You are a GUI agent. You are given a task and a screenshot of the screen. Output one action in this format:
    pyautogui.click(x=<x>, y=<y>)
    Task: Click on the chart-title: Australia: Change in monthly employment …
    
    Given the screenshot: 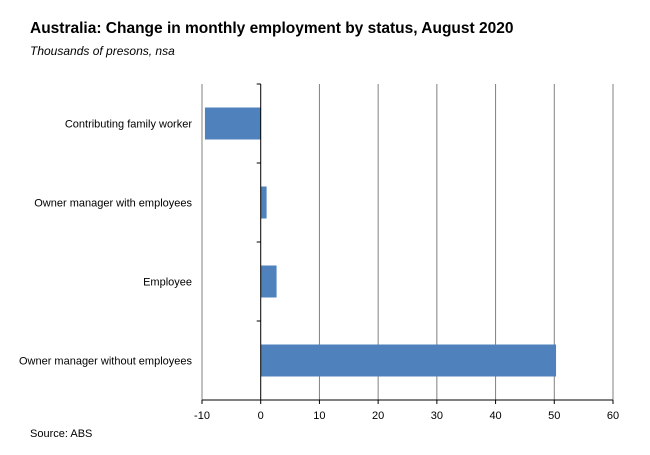 What is the action you would take?
    pyautogui.click(x=272, y=28)
    